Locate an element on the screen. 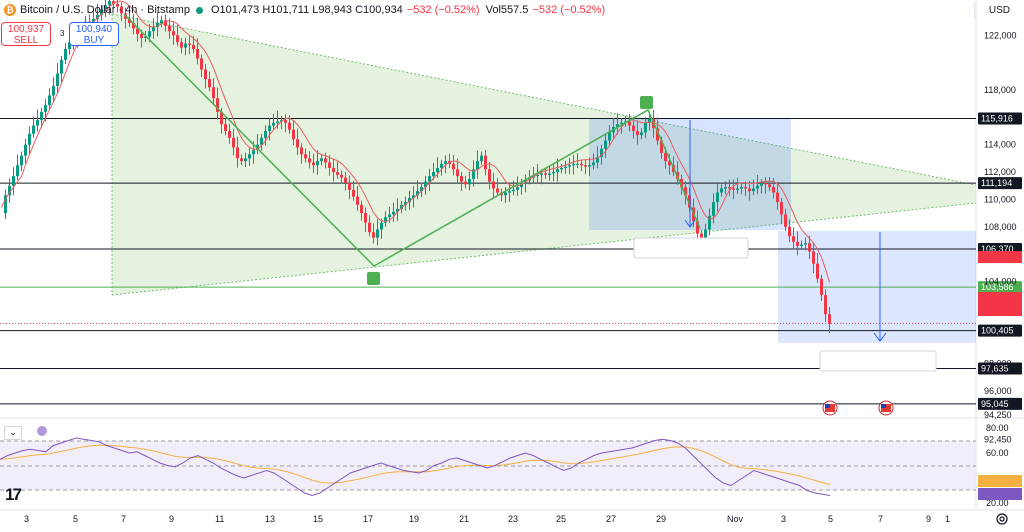  level-label: 97,635 is located at coordinates (995, 368).